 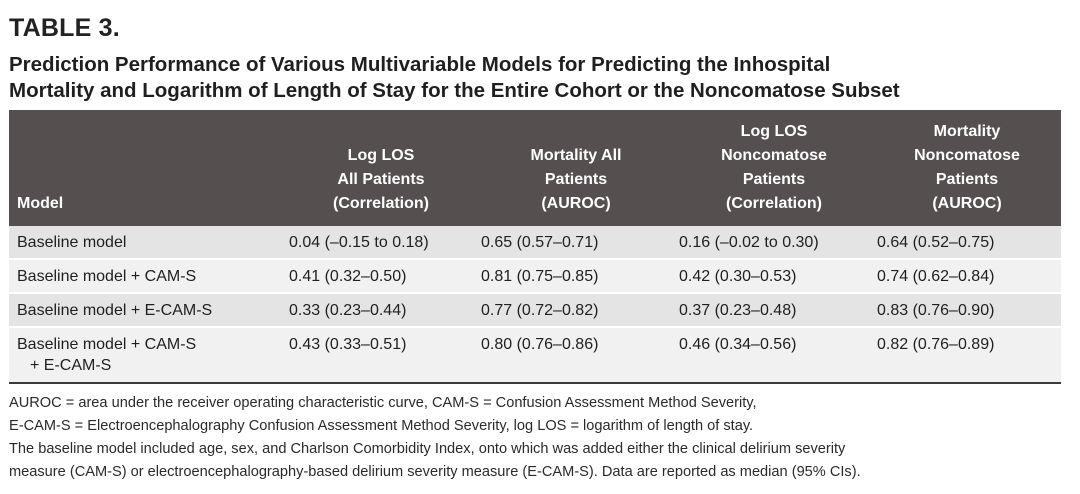 What do you see at coordinates (348, 344) in the screenshot?
I see `cell-log-los-all: 0.43 (0.33–0.51)` at bounding box center [348, 344].